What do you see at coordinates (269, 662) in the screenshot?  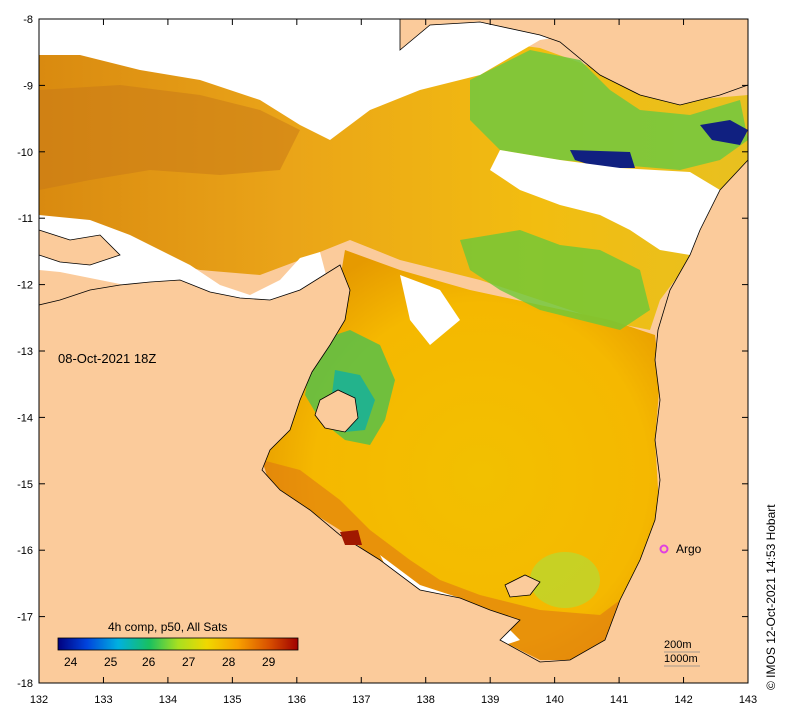 I see `colorbar-tick-29: 29` at bounding box center [269, 662].